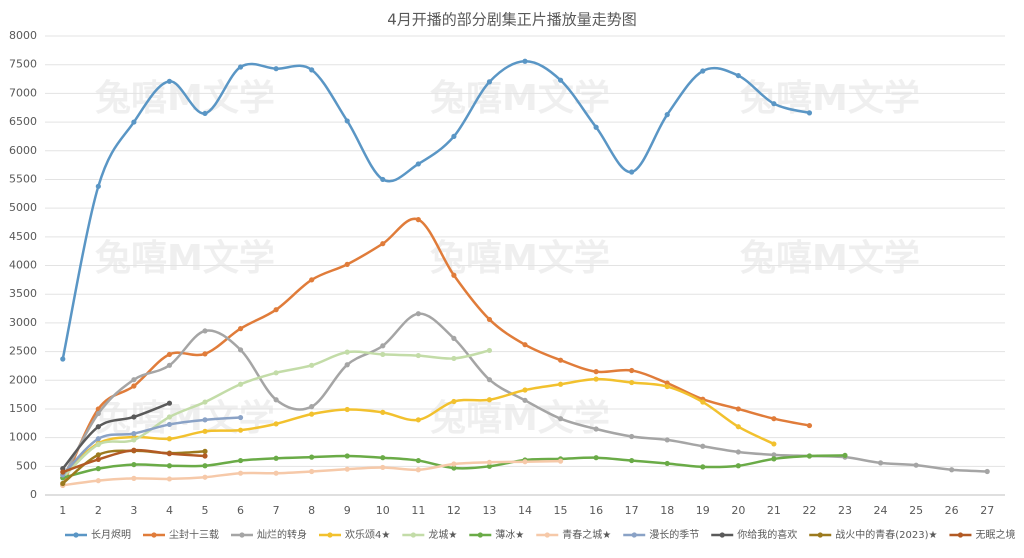 This screenshot has height=558, width=1024. Describe the element at coordinates (383, 510) in the screenshot. I see `x-tick-label: 10` at that location.